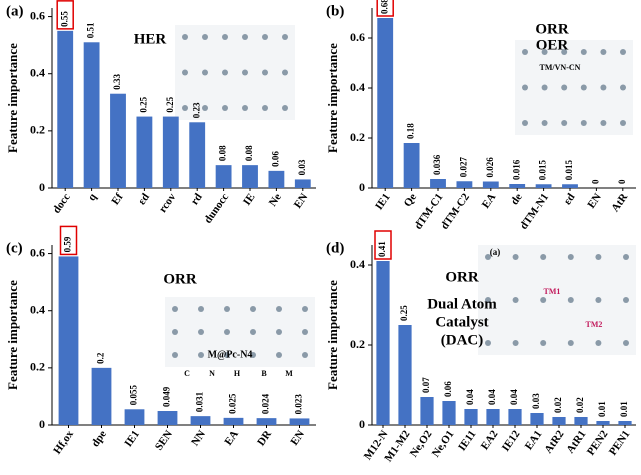 The image size is (641, 475). Describe the element at coordinates (200, 401) in the screenshot. I see `value-label: 0.031` at that location.